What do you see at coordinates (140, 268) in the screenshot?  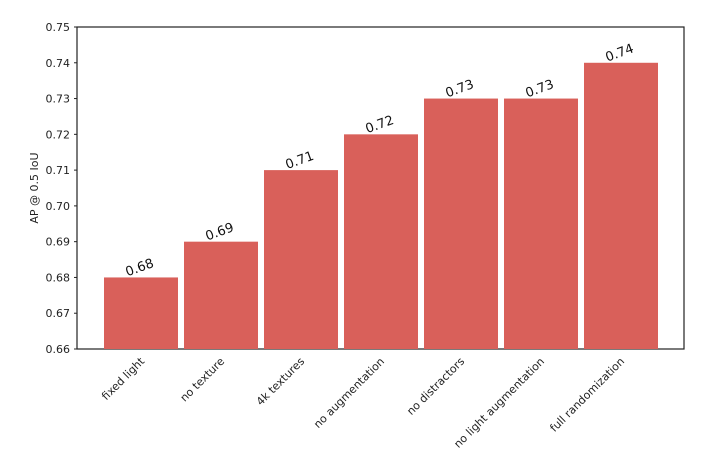 I see `value-label: 0.68` at bounding box center [140, 268].